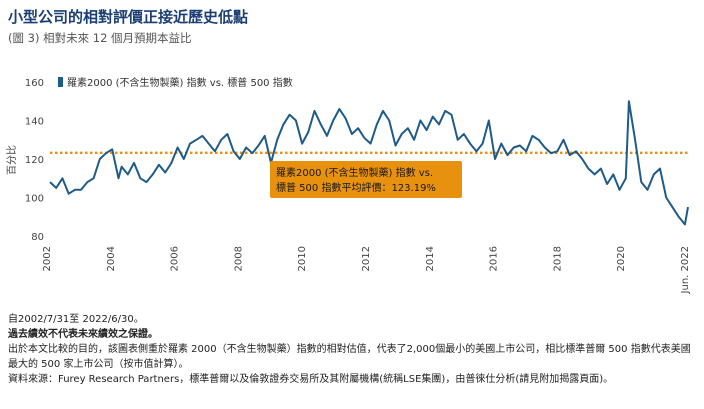  Describe the element at coordinates (83, 334) in the screenshot. I see `footnote-disclaimer: 過去績效不代表未來績效之保證。` at that location.